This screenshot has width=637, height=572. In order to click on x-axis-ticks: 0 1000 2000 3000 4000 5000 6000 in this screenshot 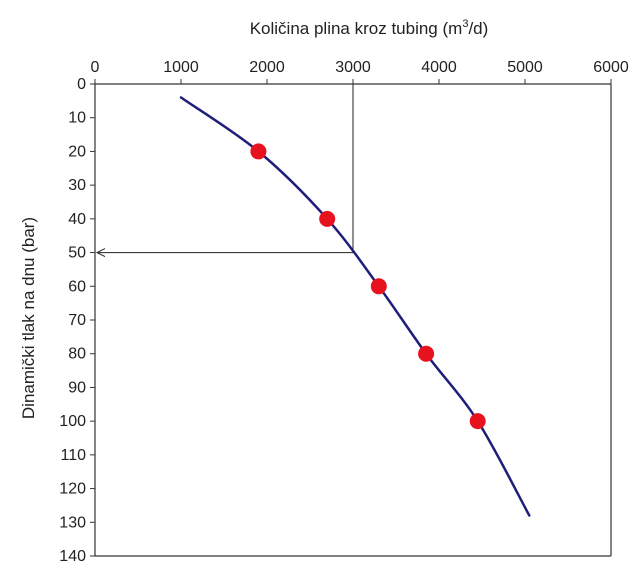, I will do `click(360, 71)`.